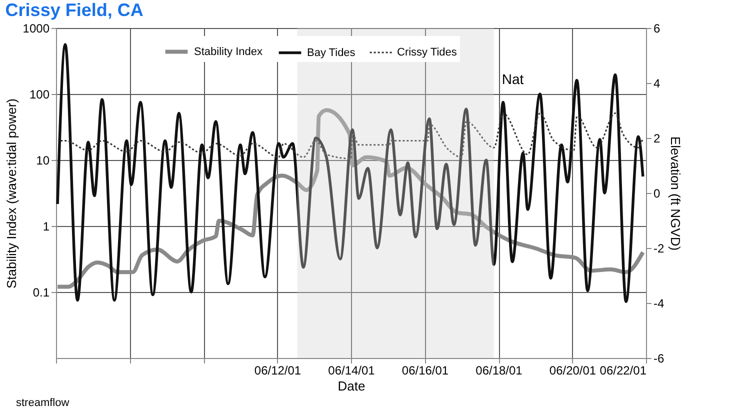 This screenshot has width=735, height=418. What do you see at coordinates (623, 371) in the screenshot?
I see `x-tick-label: 06/22/01` at bounding box center [623, 371].